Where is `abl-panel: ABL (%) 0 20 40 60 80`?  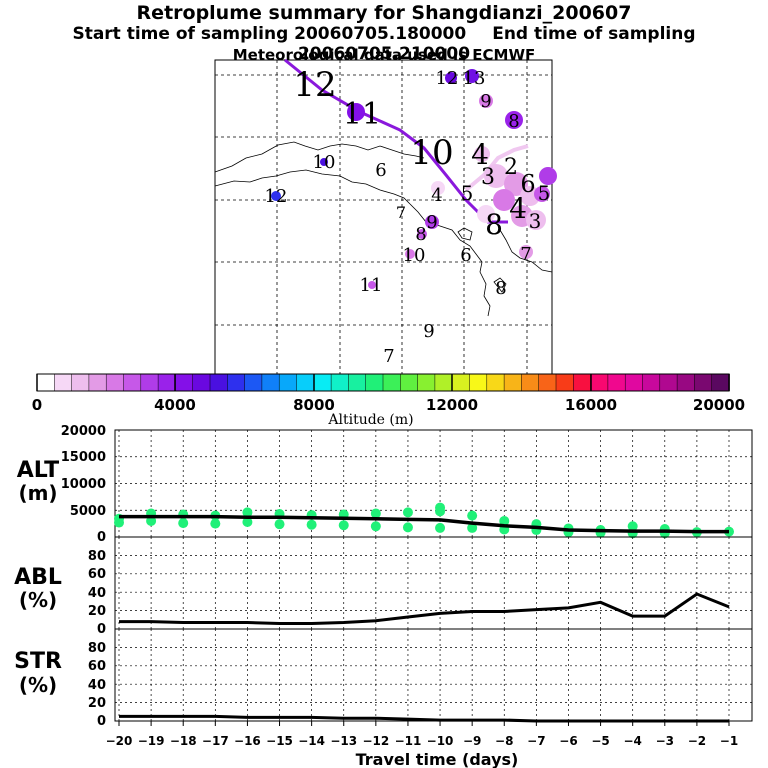 abl-panel: ABL (%) 0 20 40 60 80 is located at coordinates (383, 586).